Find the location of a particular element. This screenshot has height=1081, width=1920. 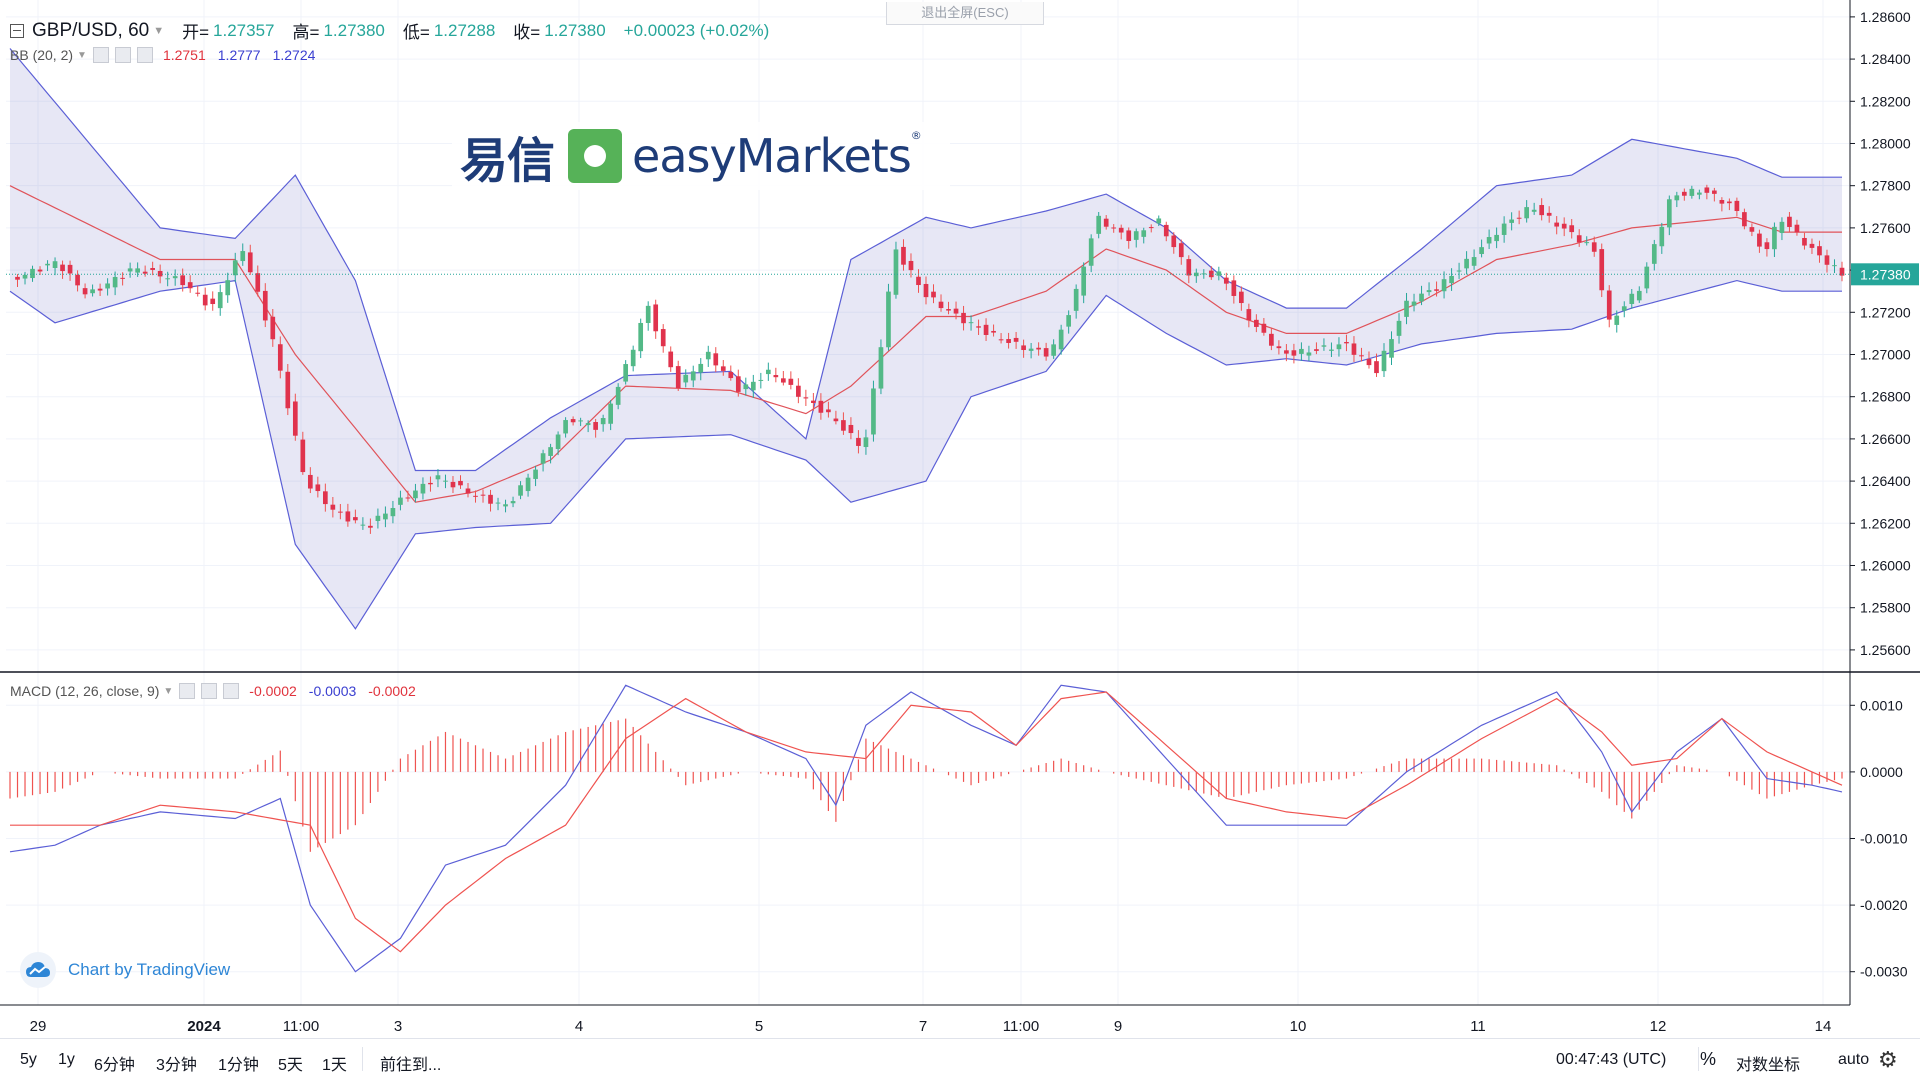

time-tick-label: 9 is located at coordinates (1118, 1026).